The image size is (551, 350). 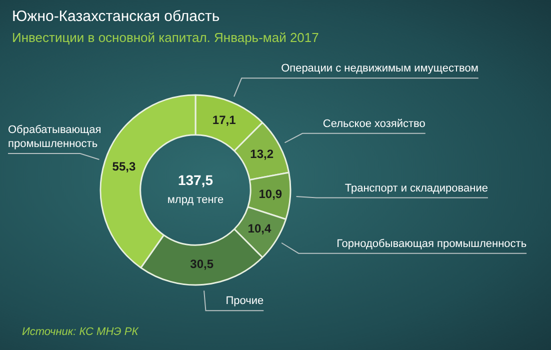 I want to click on data-label: 30,5, so click(x=202, y=264).